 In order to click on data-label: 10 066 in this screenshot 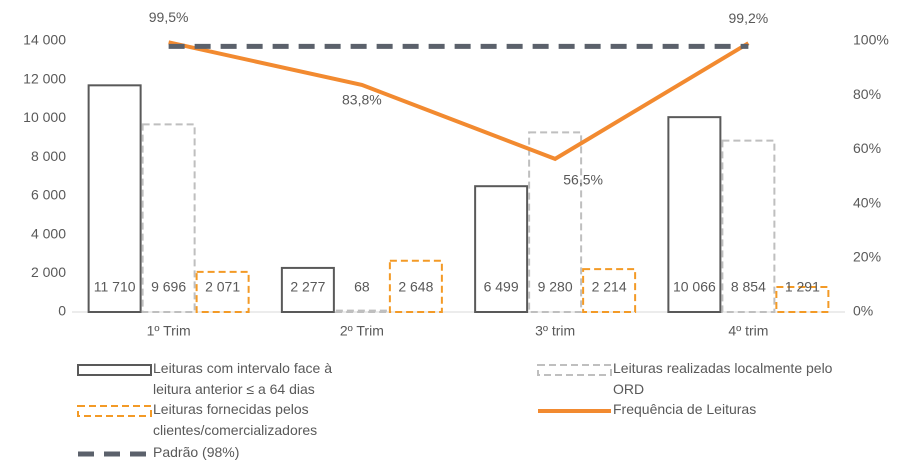, I will do `click(694, 287)`.